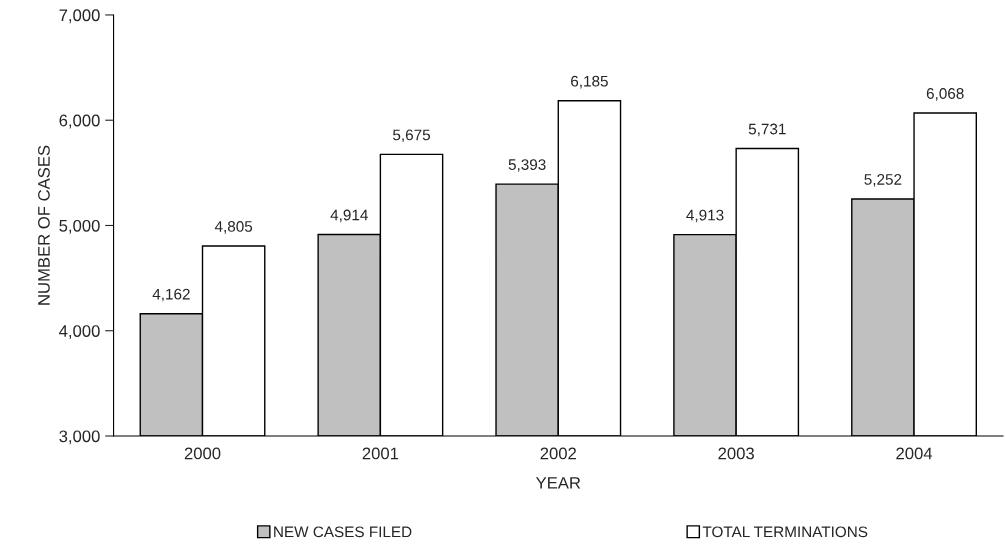 The height and width of the screenshot is (554, 1005). What do you see at coordinates (202, 453) in the screenshot?
I see `x-tick-label: 2000` at bounding box center [202, 453].